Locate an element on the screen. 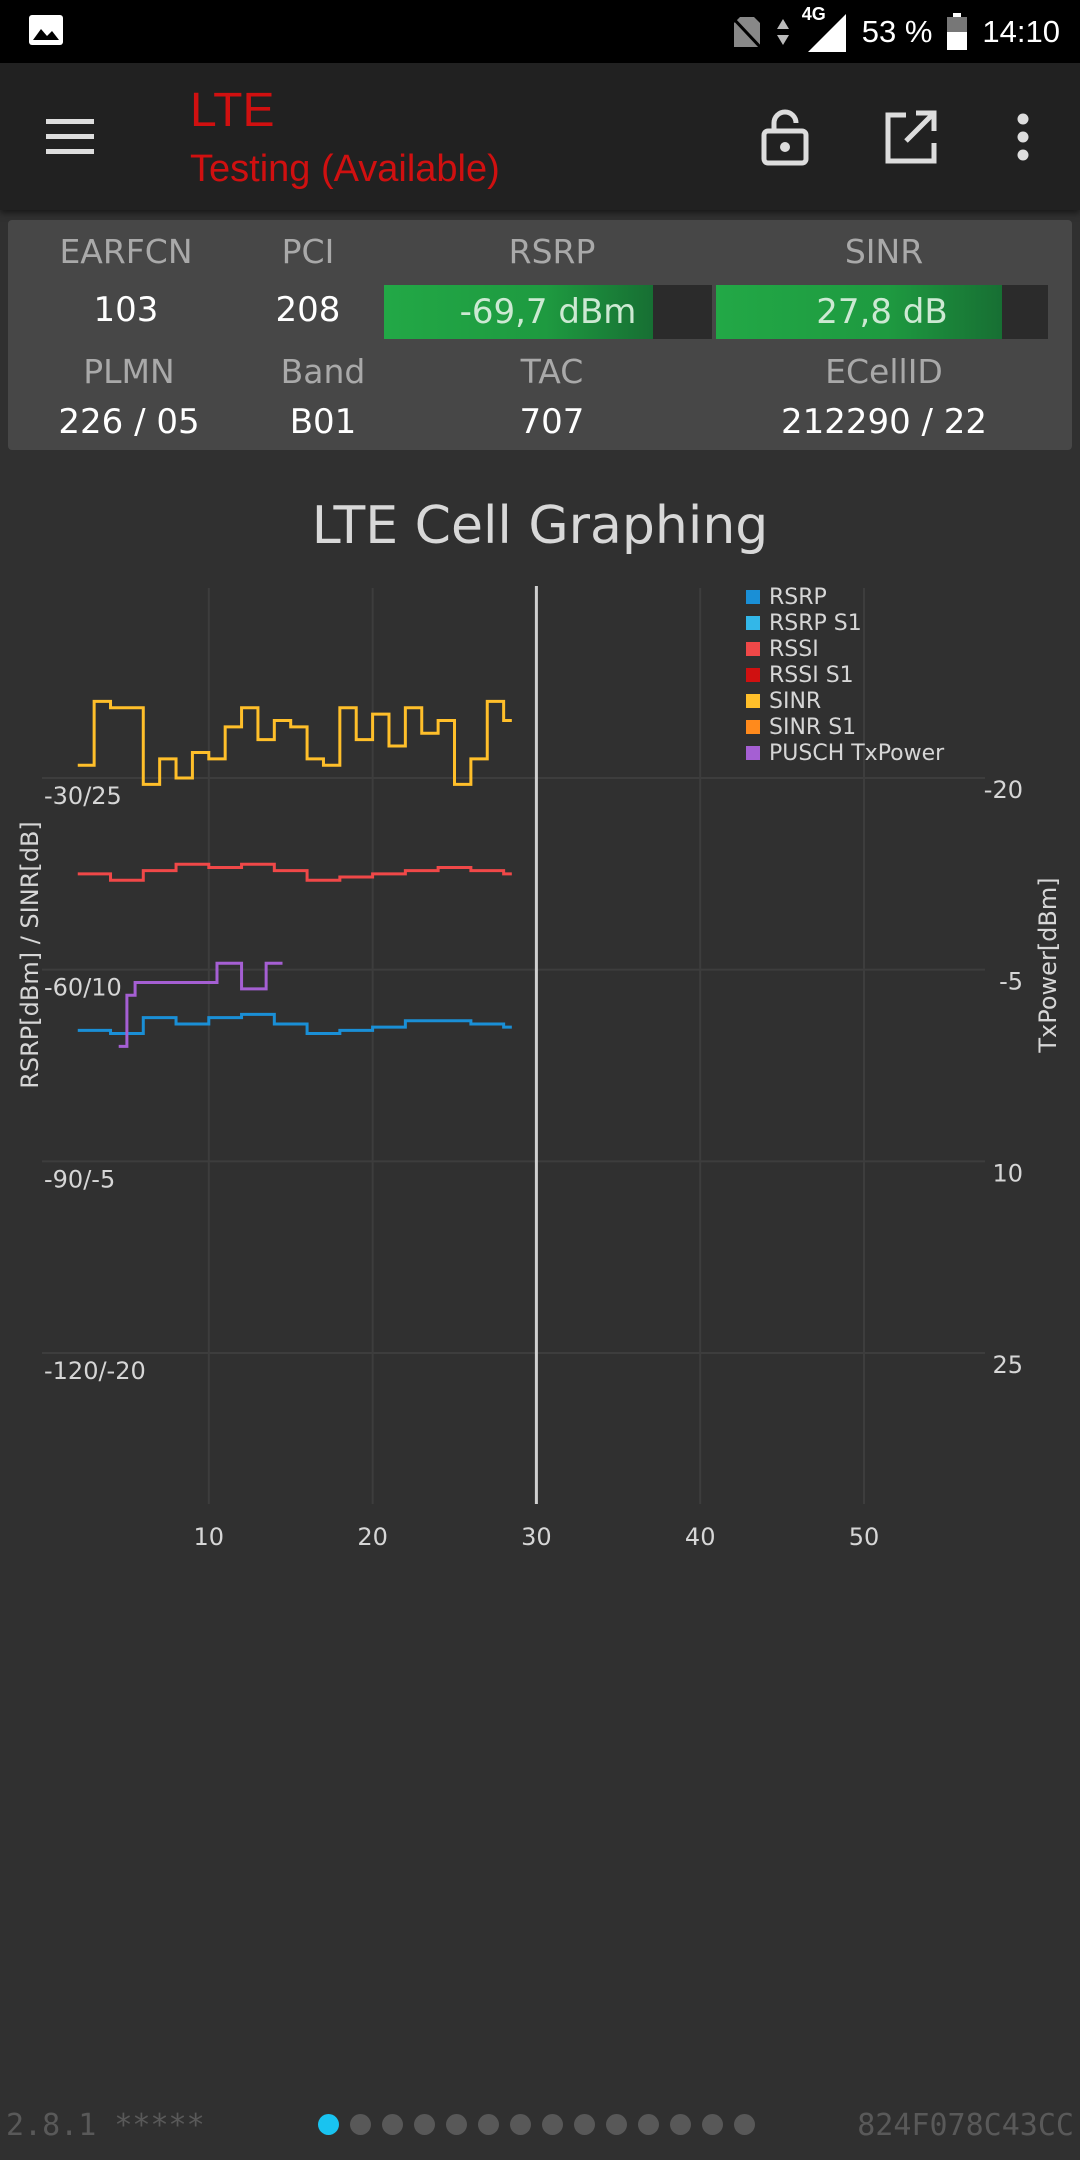 The height and width of the screenshot is (2160, 1080). sinr-bar: 27,8 dB is located at coordinates (882, 312).